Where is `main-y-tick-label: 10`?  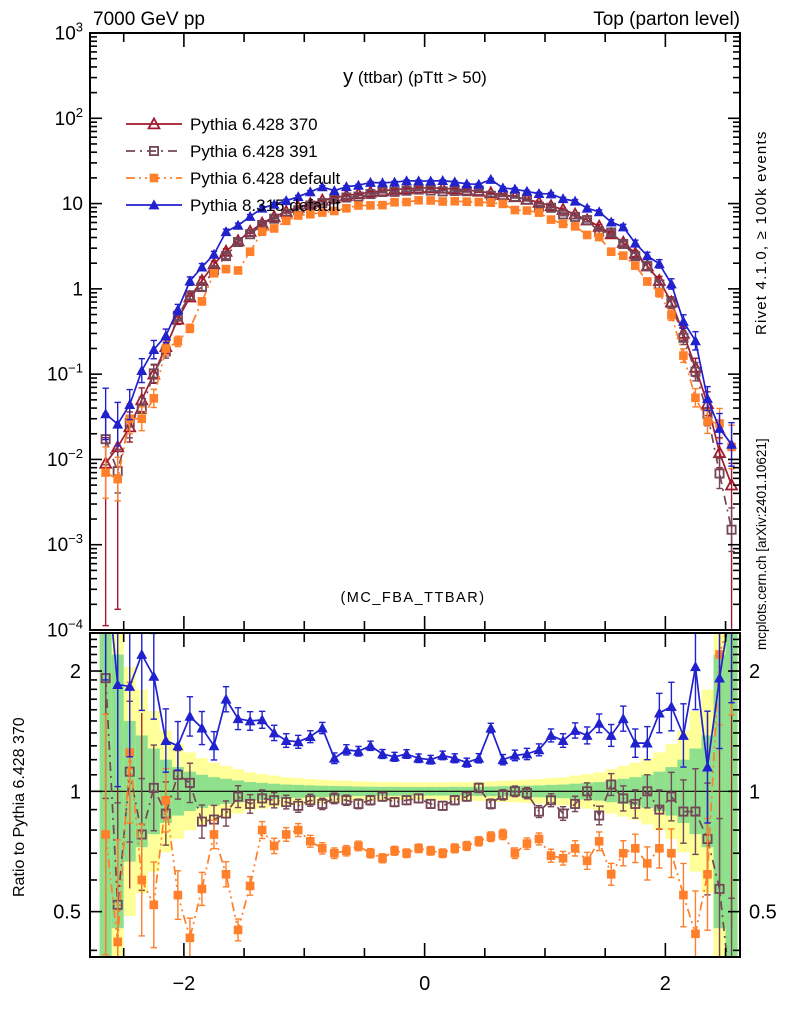 main-y-tick-label: 10 is located at coordinates (72, 204).